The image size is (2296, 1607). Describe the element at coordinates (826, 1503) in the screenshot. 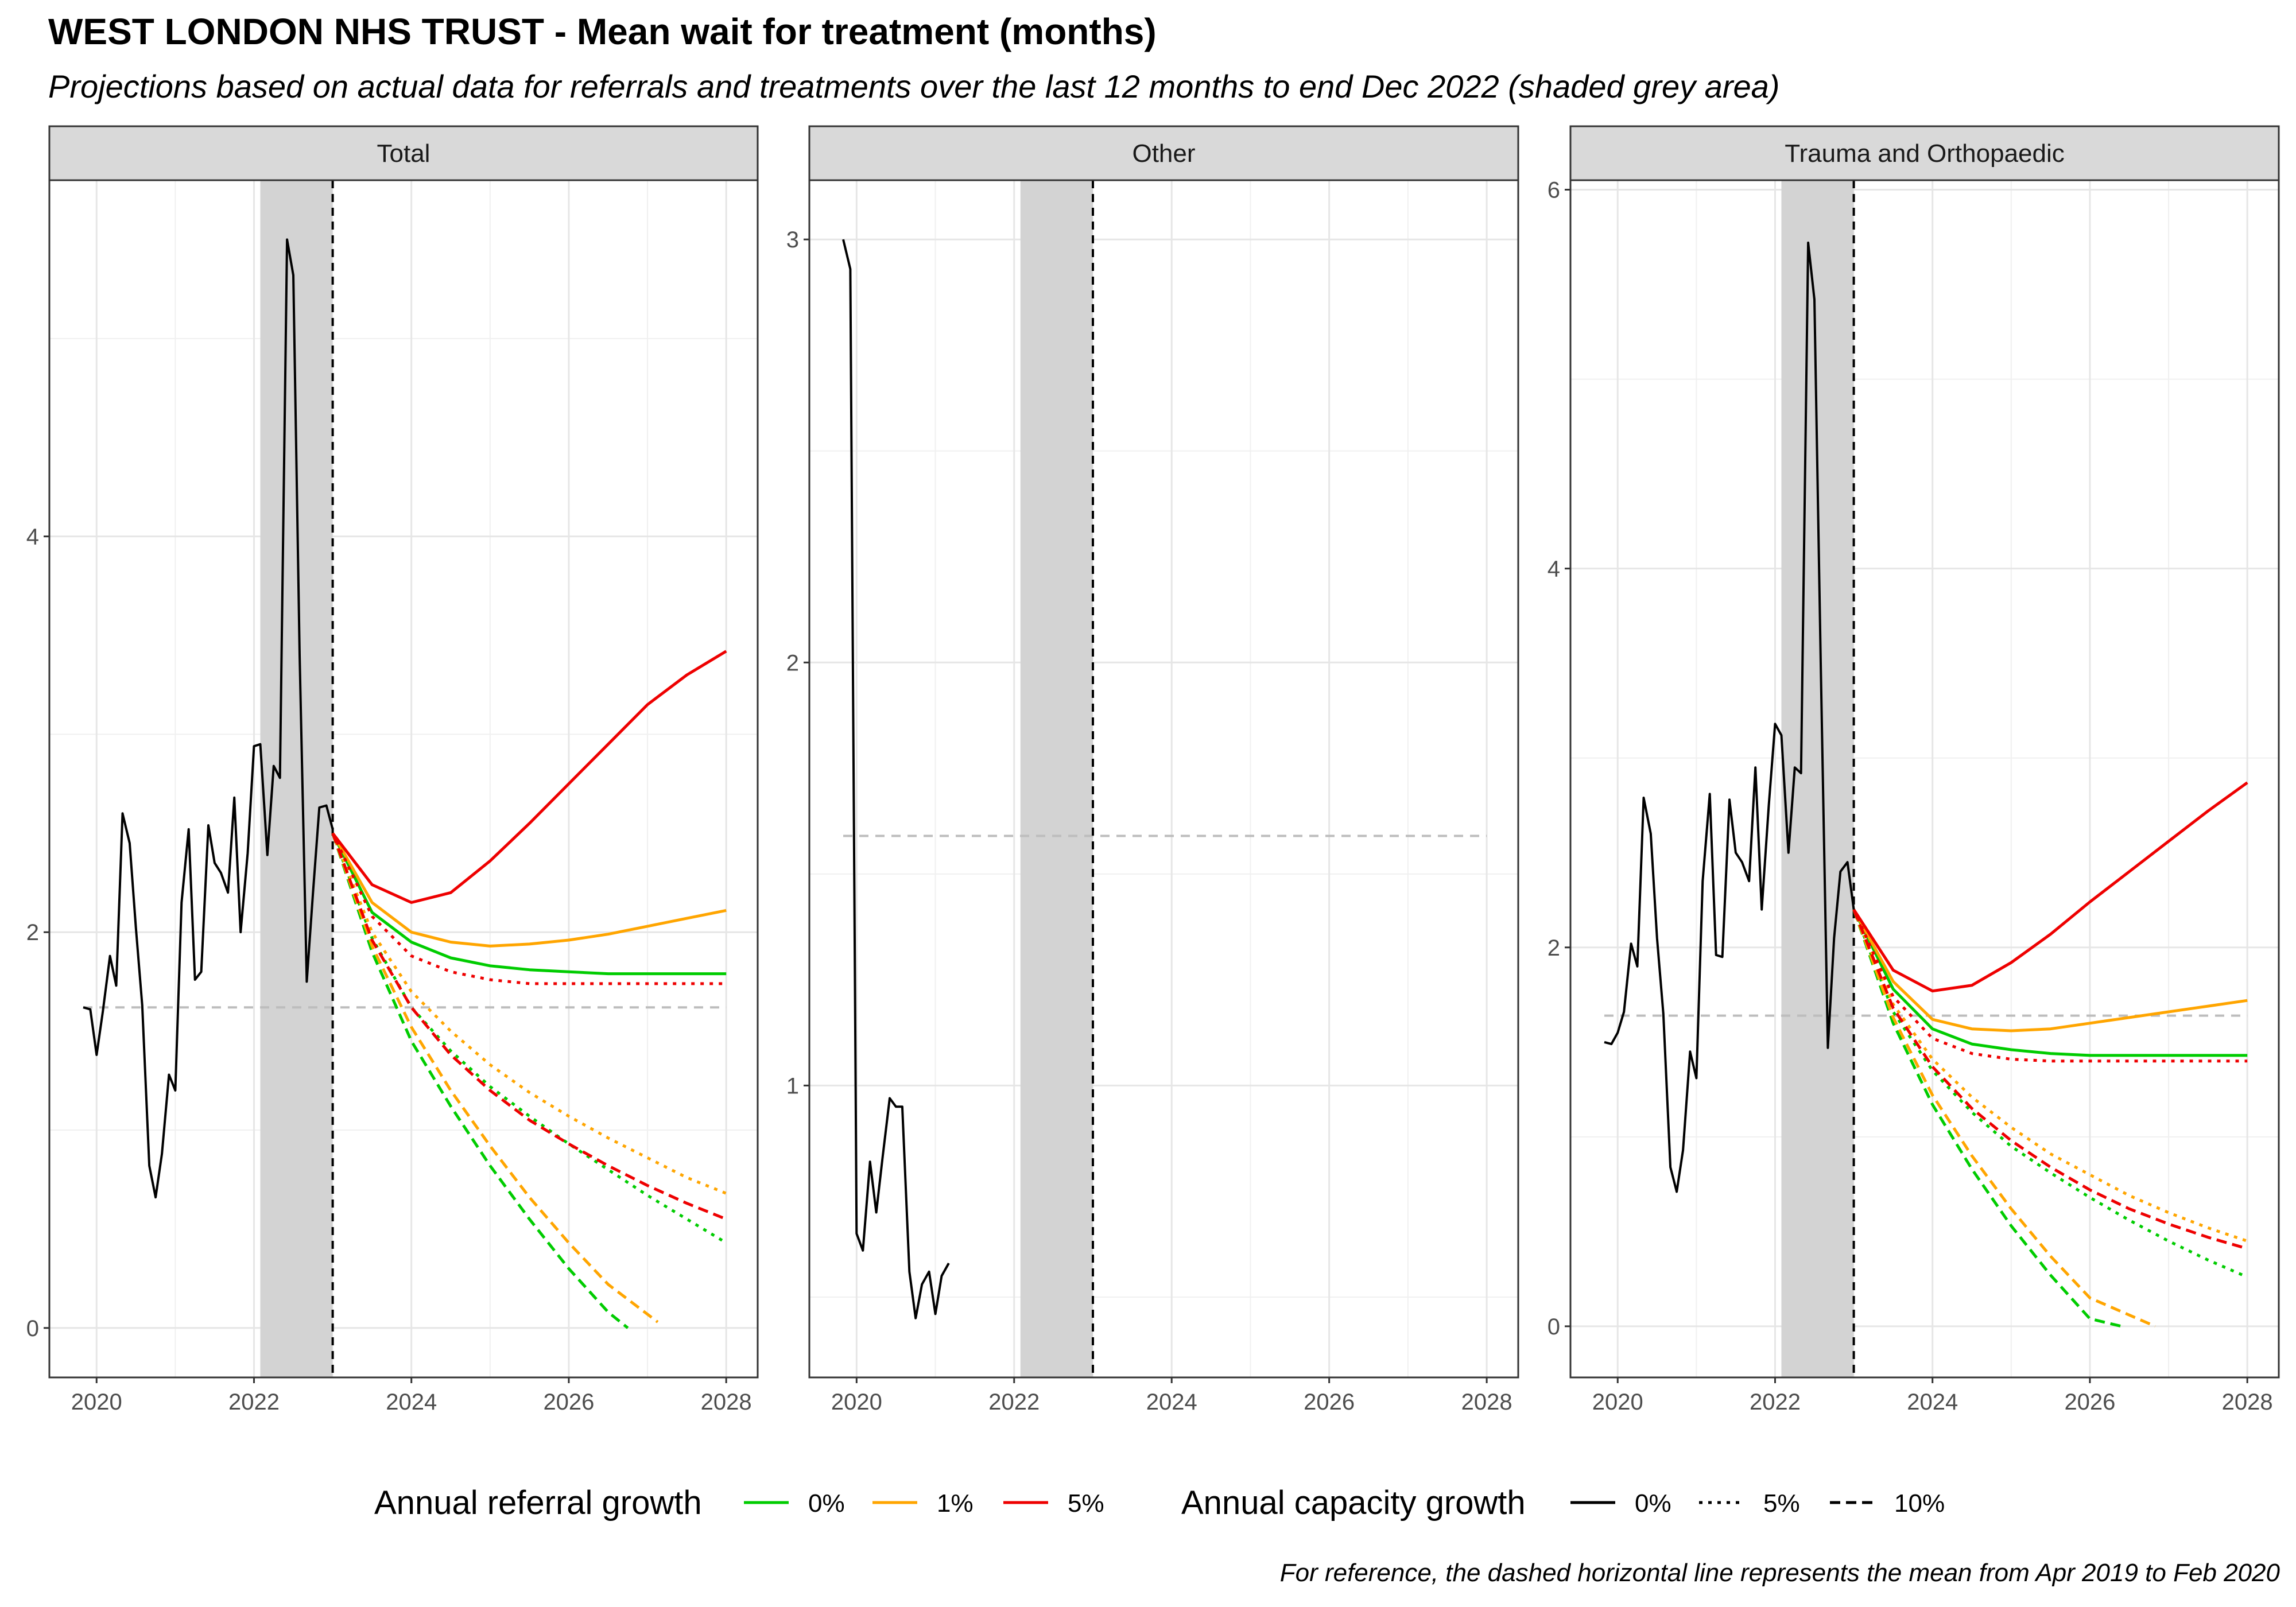

I see `referral-legend-label: 0%` at that location.